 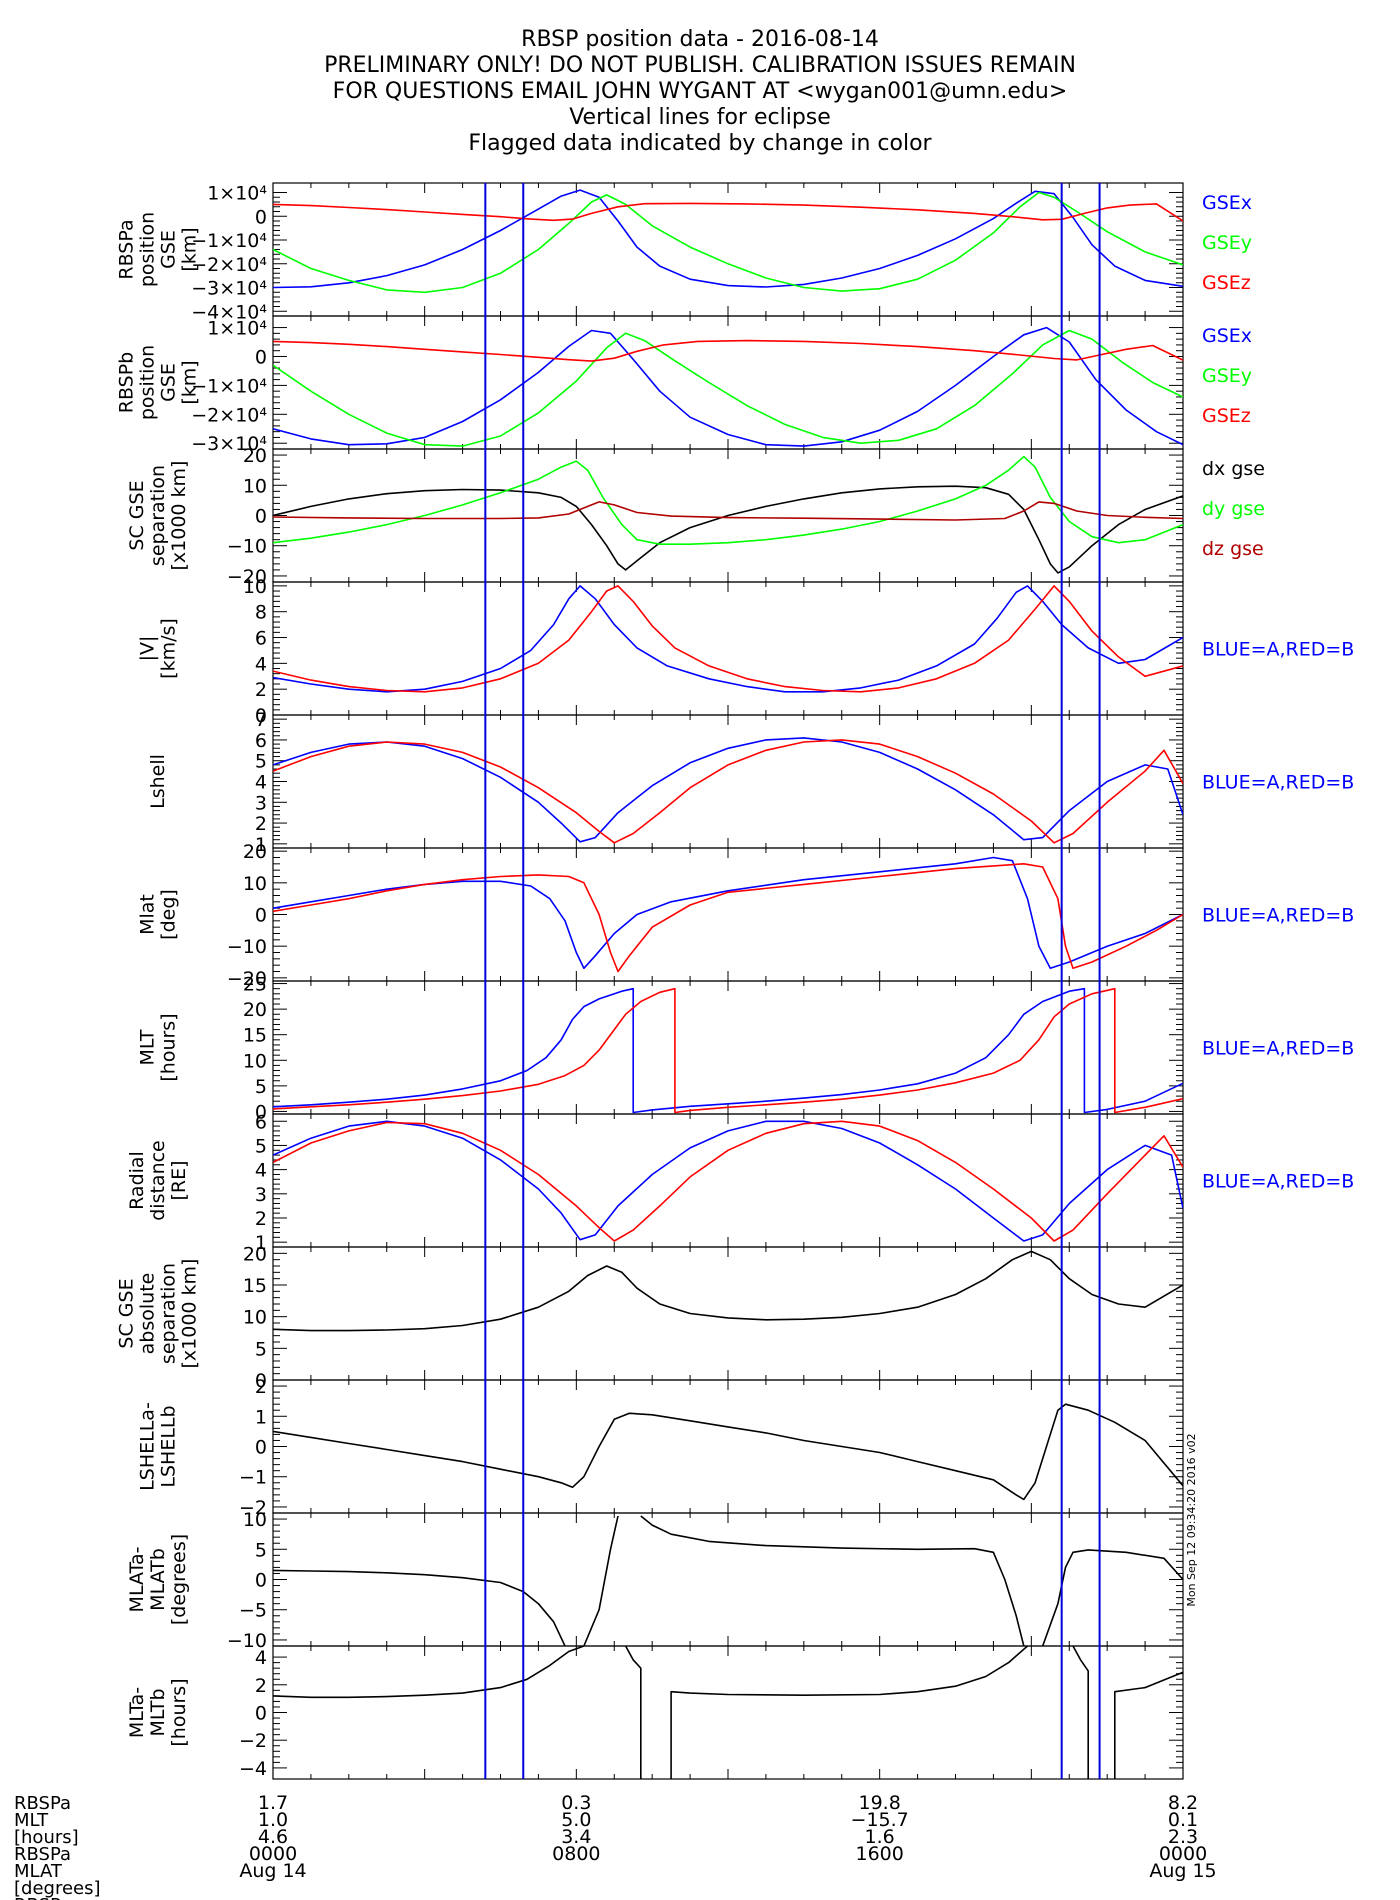 I want to click on y-axis-label: Lshell, so click(x=158, y=781).